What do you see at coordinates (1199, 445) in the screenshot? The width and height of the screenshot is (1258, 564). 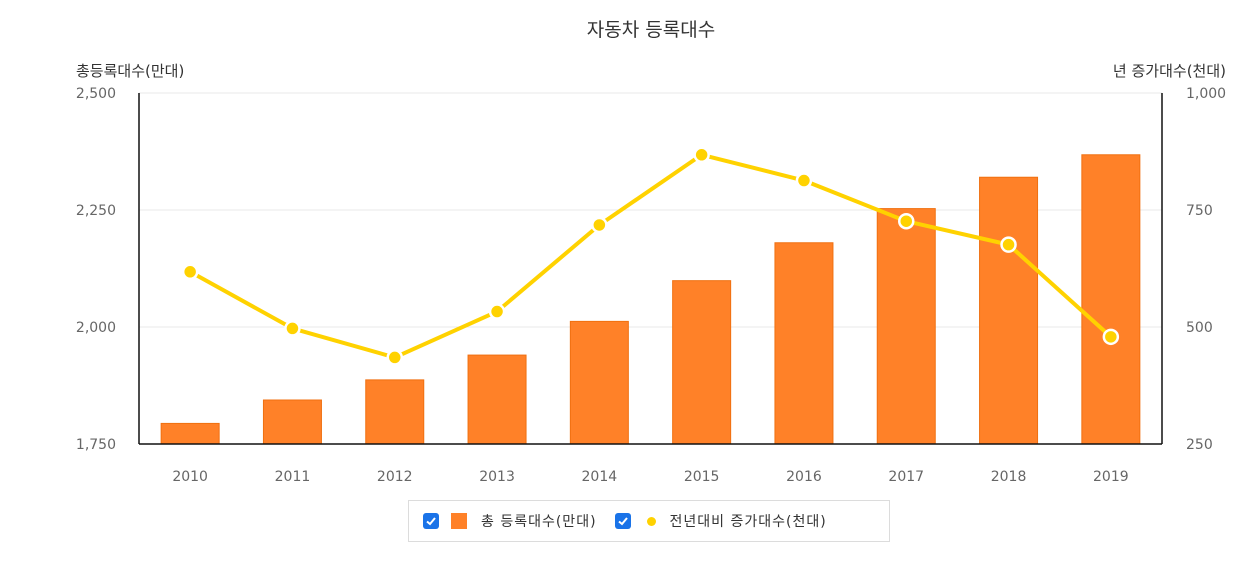 I see `right-tick-label: 250` at bounding box center [1199, 445].